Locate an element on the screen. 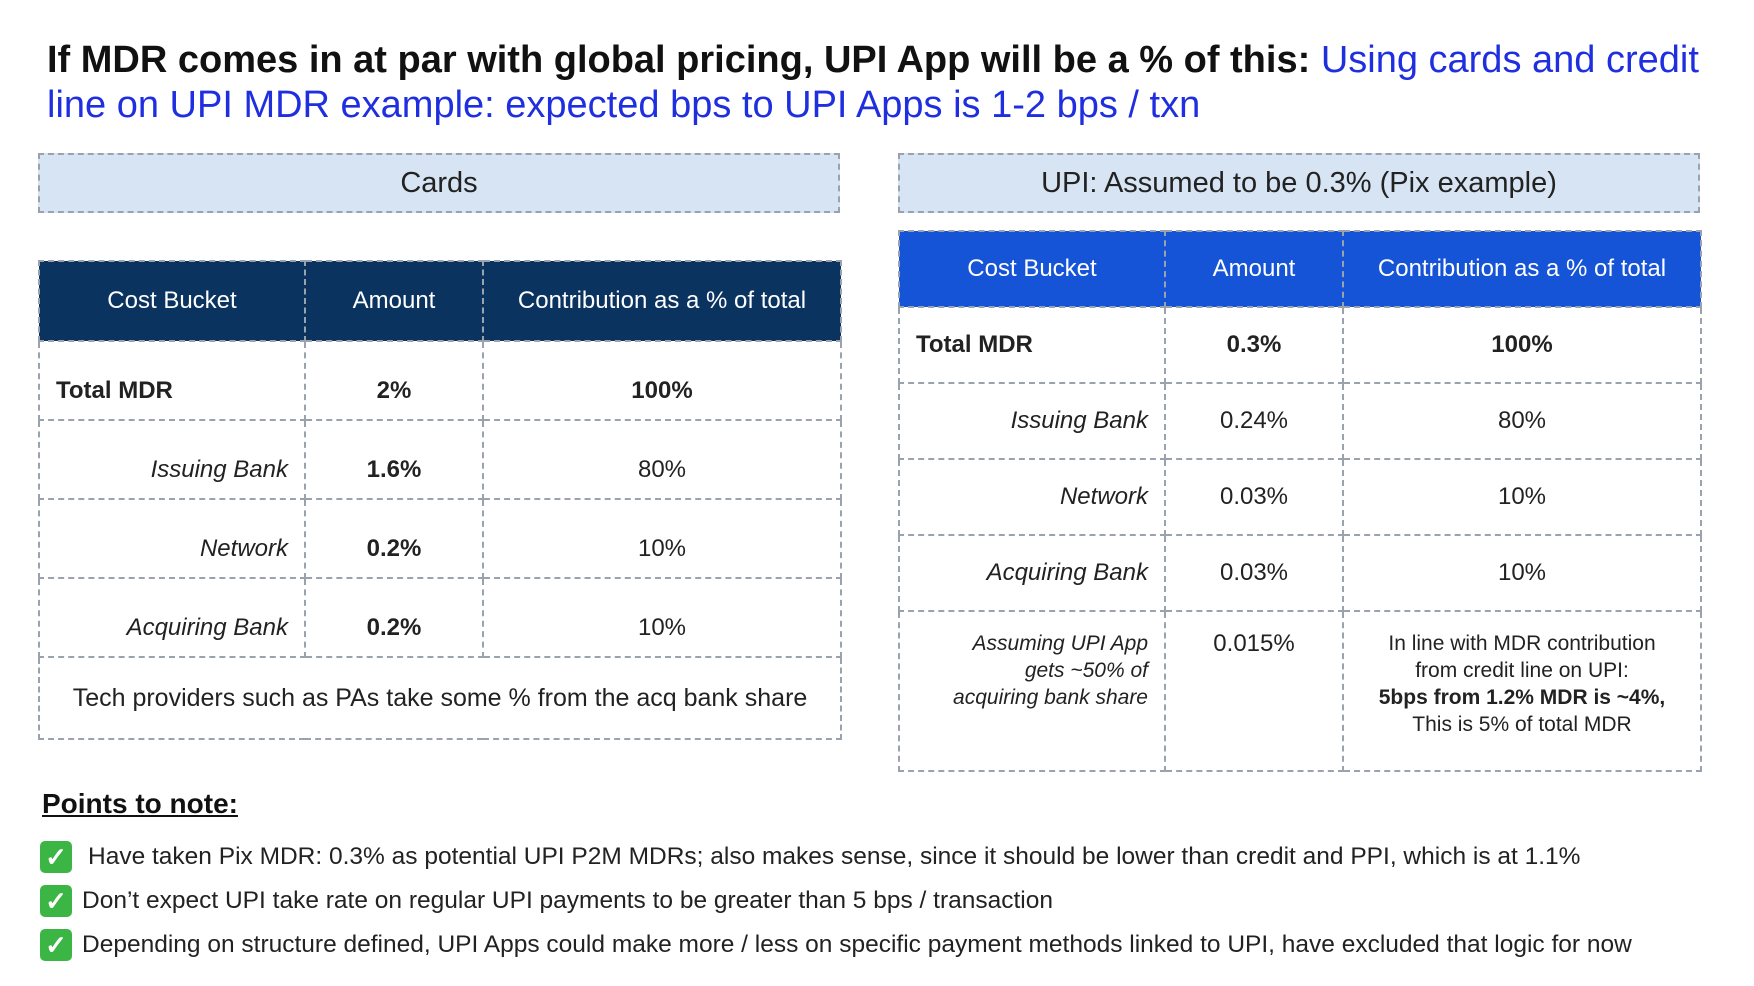  amount-cell: 0.24% is located at coordinates (1254, 421).